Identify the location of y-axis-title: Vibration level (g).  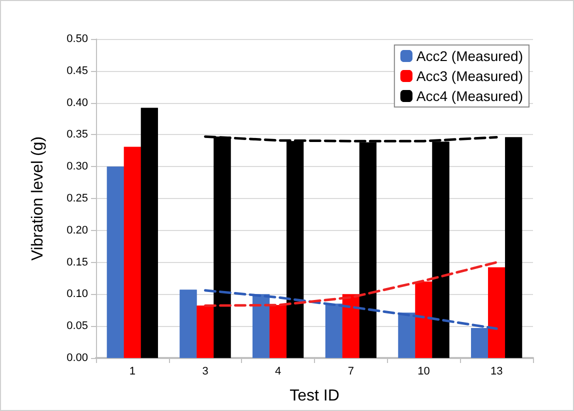
(38, 198).